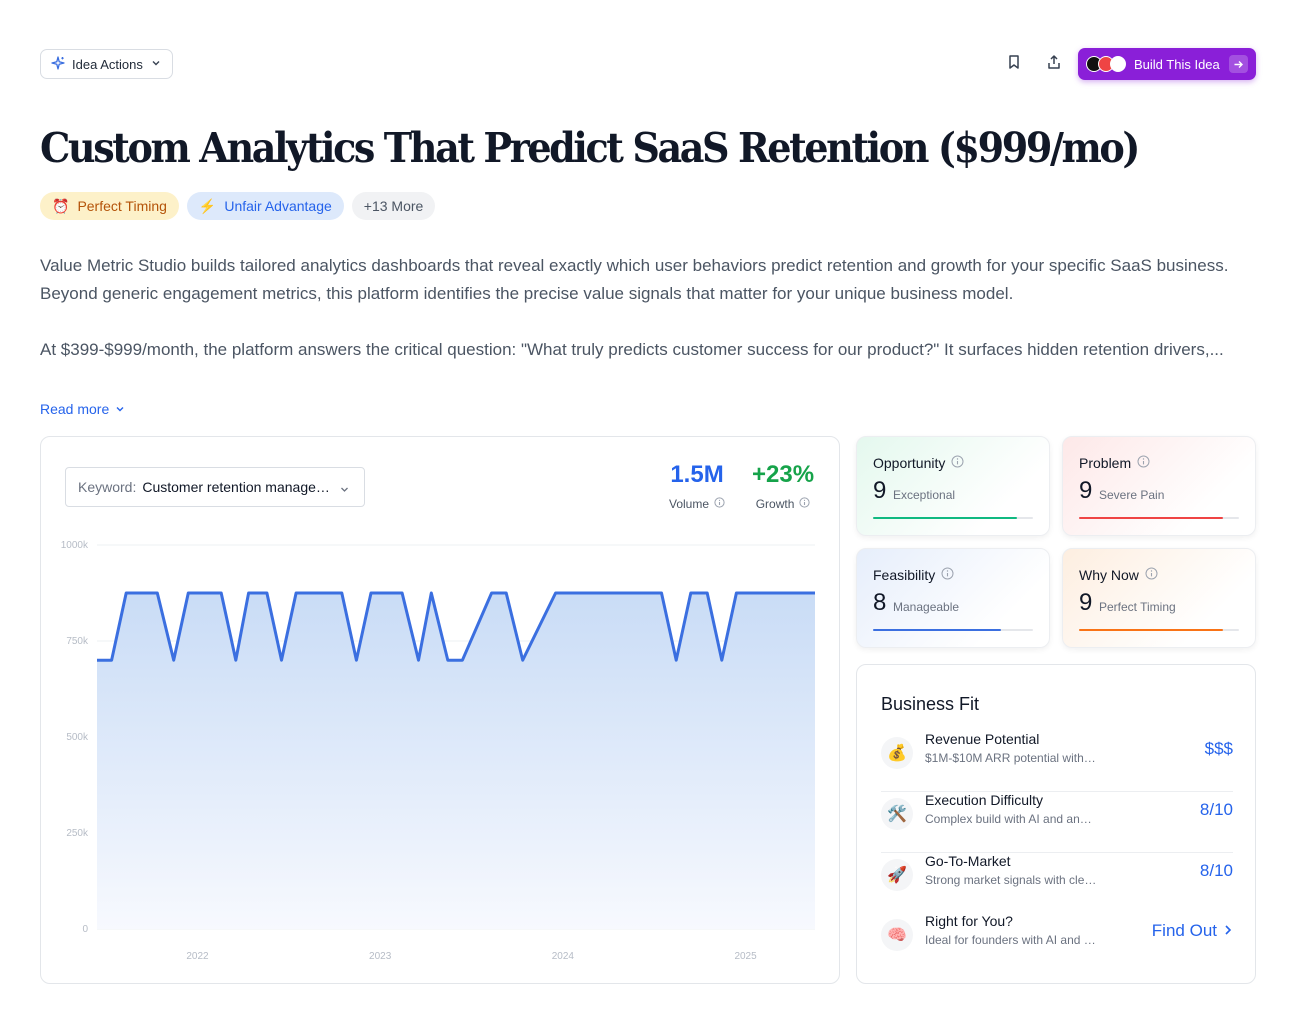  What do you see at coordinates (61, 205) in the screenshot?
I see `alarm-clock-icon: ⏰` at bounding box center [61, 205].